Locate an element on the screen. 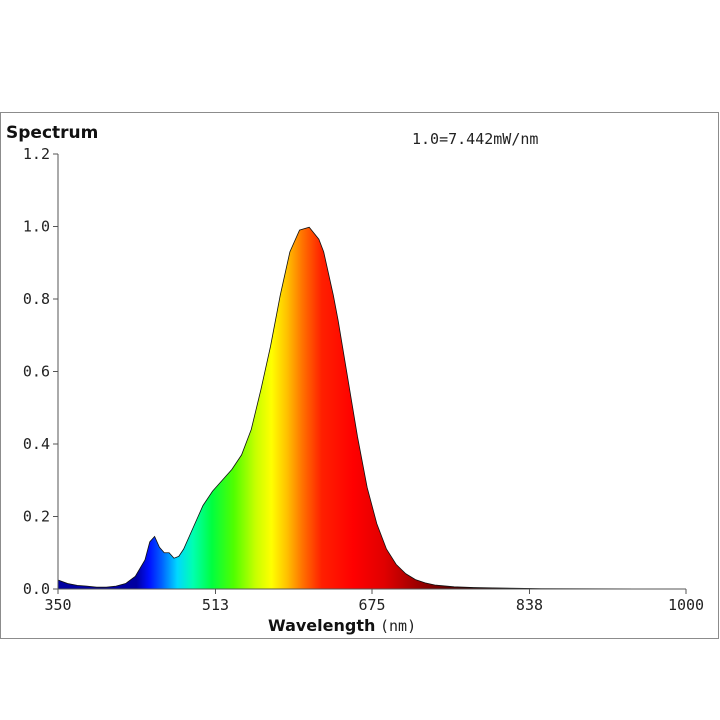  x-tick-label: 350 is located at coordinates (57, 605).